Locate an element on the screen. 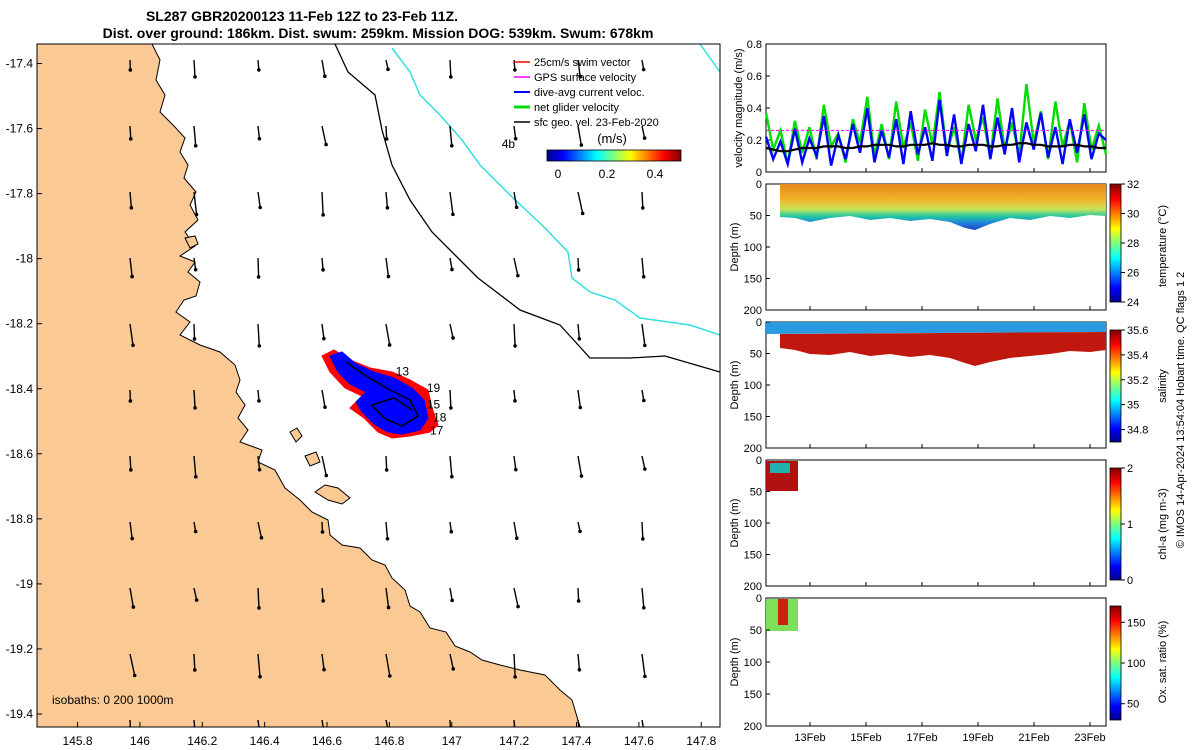 Image resolution: width=1200 pixels, height=750 pixels. map-x-tick-label: 146.8 is located at coordinates (389, 741).